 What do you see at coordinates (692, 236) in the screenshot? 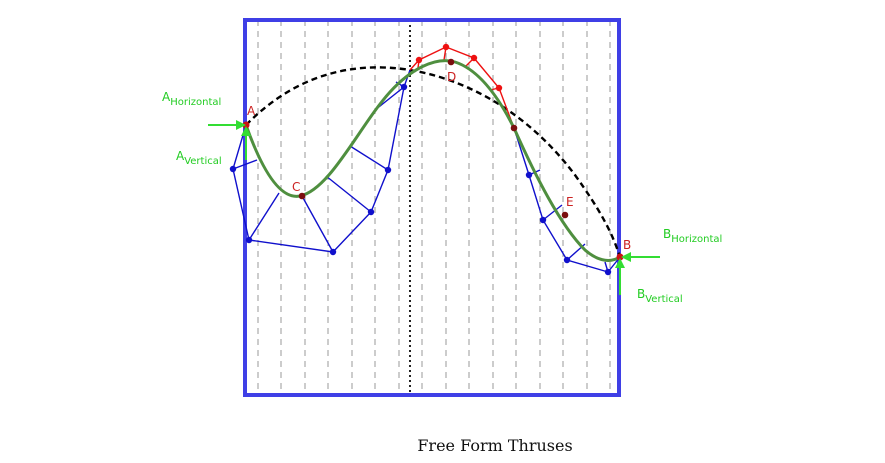
I see `force-label-b-horizontal: BHorizontal` at bounding box center [692, 236].